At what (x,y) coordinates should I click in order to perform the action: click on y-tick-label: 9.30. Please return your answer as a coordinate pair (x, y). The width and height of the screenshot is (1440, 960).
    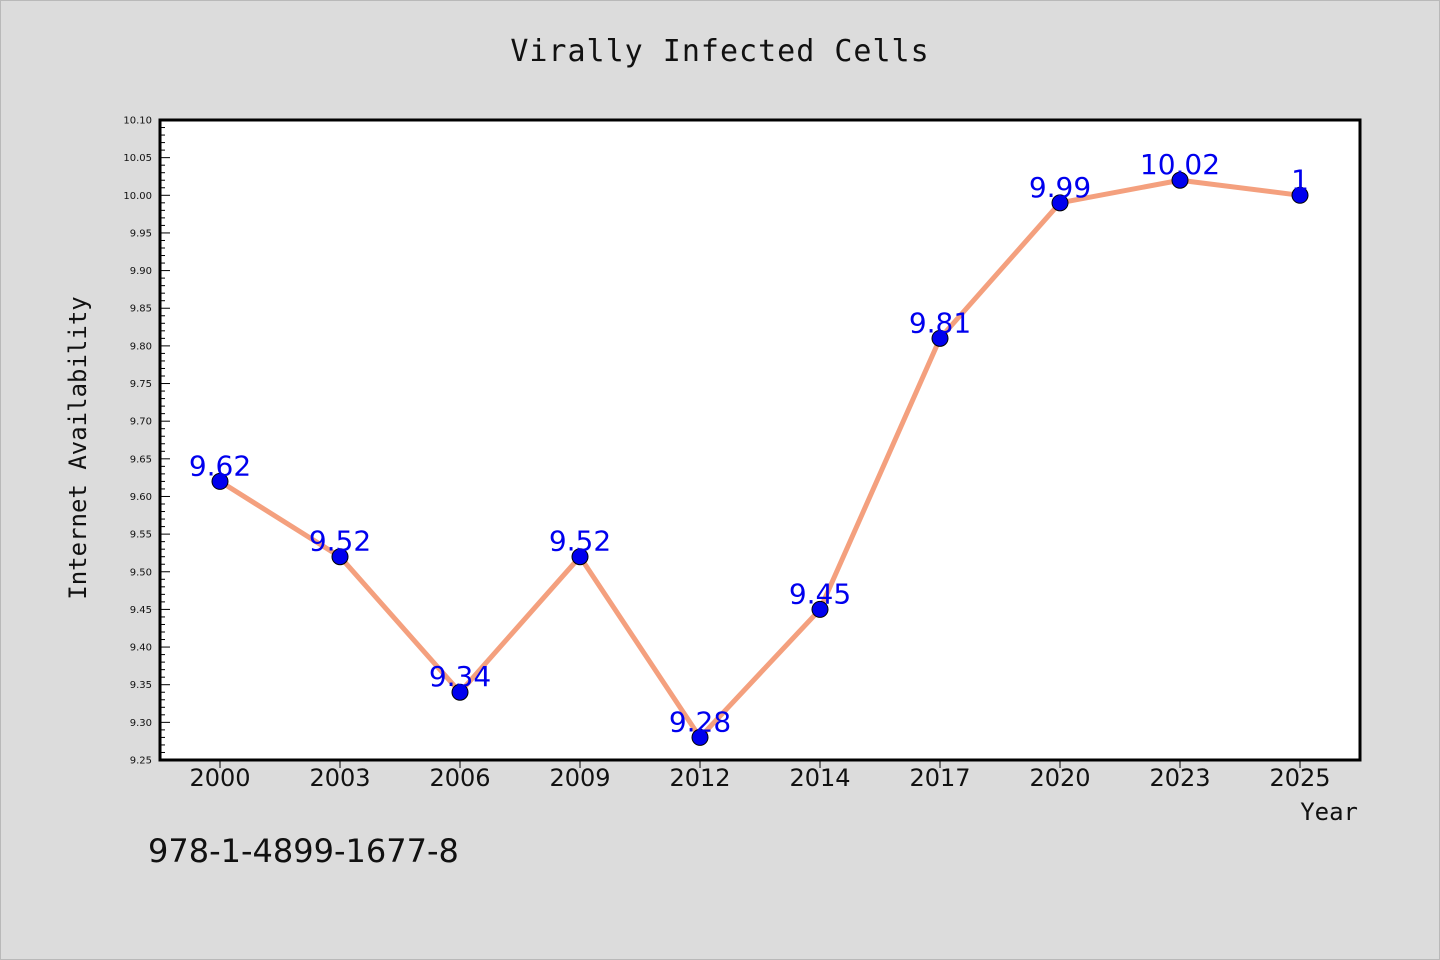
    Looking at the image, I should click on (141, 723).